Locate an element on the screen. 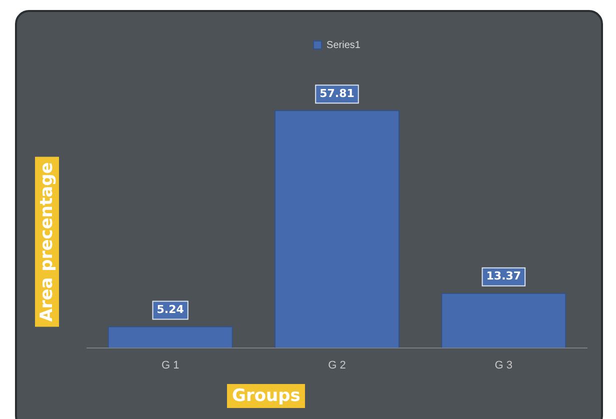 The width and height of the screenshot is (616, 419). x-tick-label: G 3 is located at coordinates (503, 365).